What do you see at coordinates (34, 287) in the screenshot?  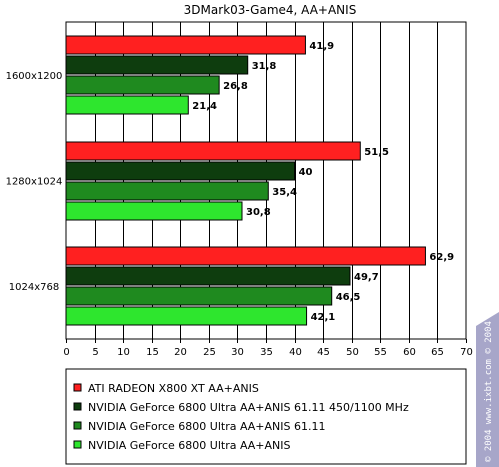 I see `category-label: 1024x768` at bounding box center [34, 287].